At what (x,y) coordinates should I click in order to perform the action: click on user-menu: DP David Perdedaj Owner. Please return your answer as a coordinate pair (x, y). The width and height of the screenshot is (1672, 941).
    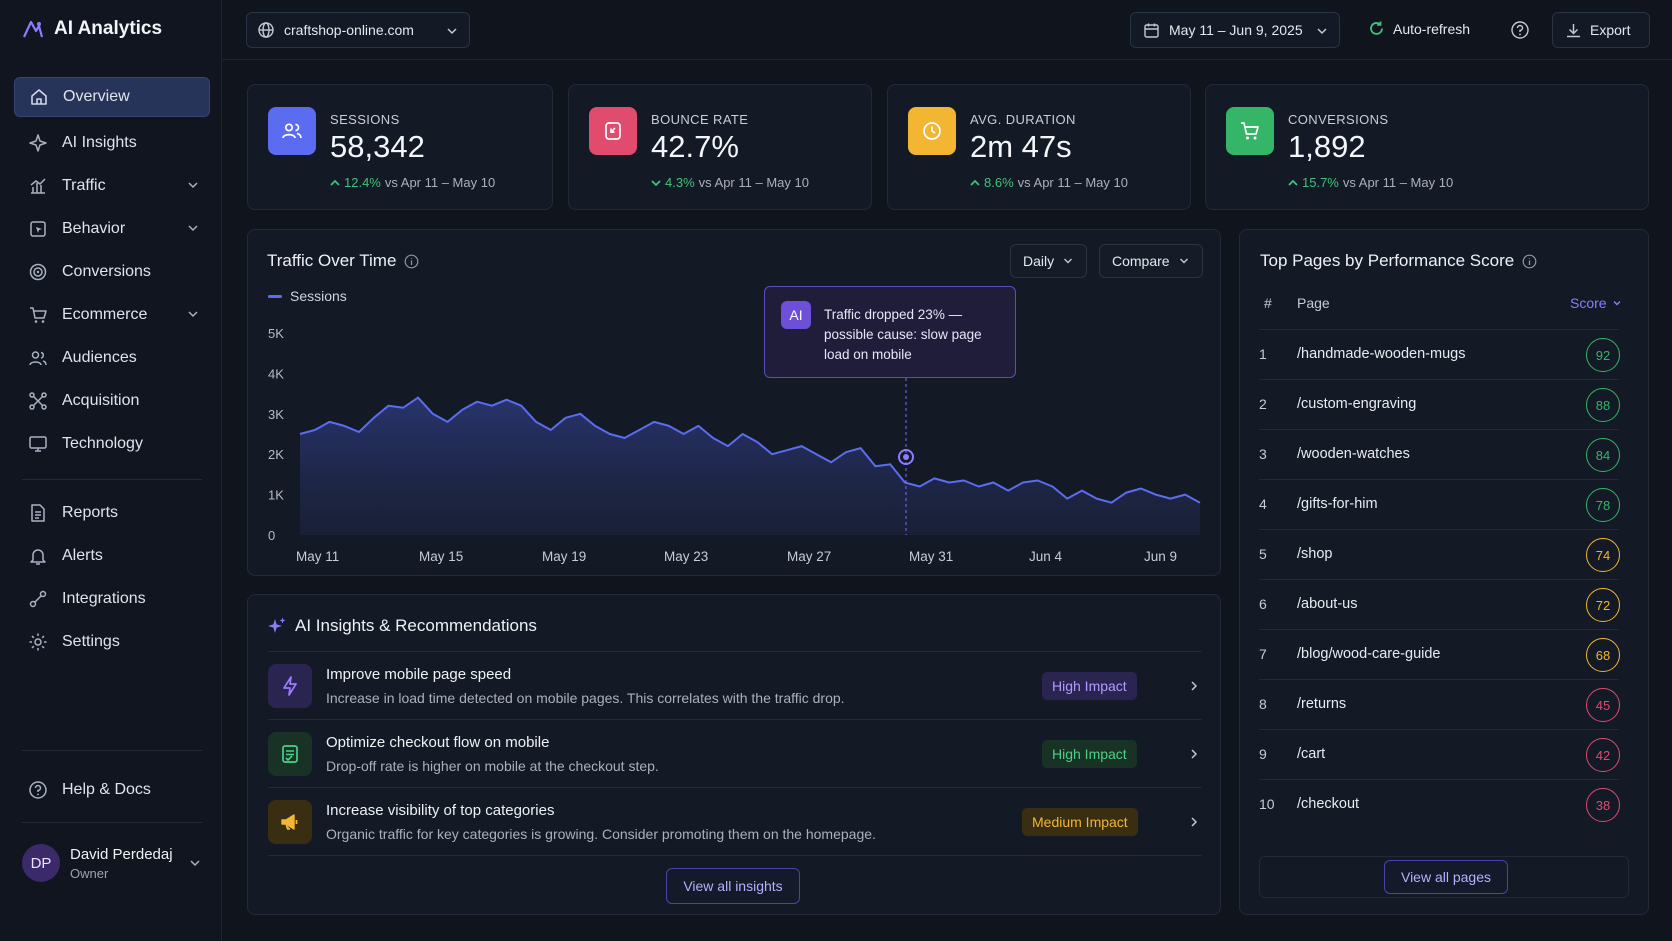
    Looking at the image, I should click on (112, 863).